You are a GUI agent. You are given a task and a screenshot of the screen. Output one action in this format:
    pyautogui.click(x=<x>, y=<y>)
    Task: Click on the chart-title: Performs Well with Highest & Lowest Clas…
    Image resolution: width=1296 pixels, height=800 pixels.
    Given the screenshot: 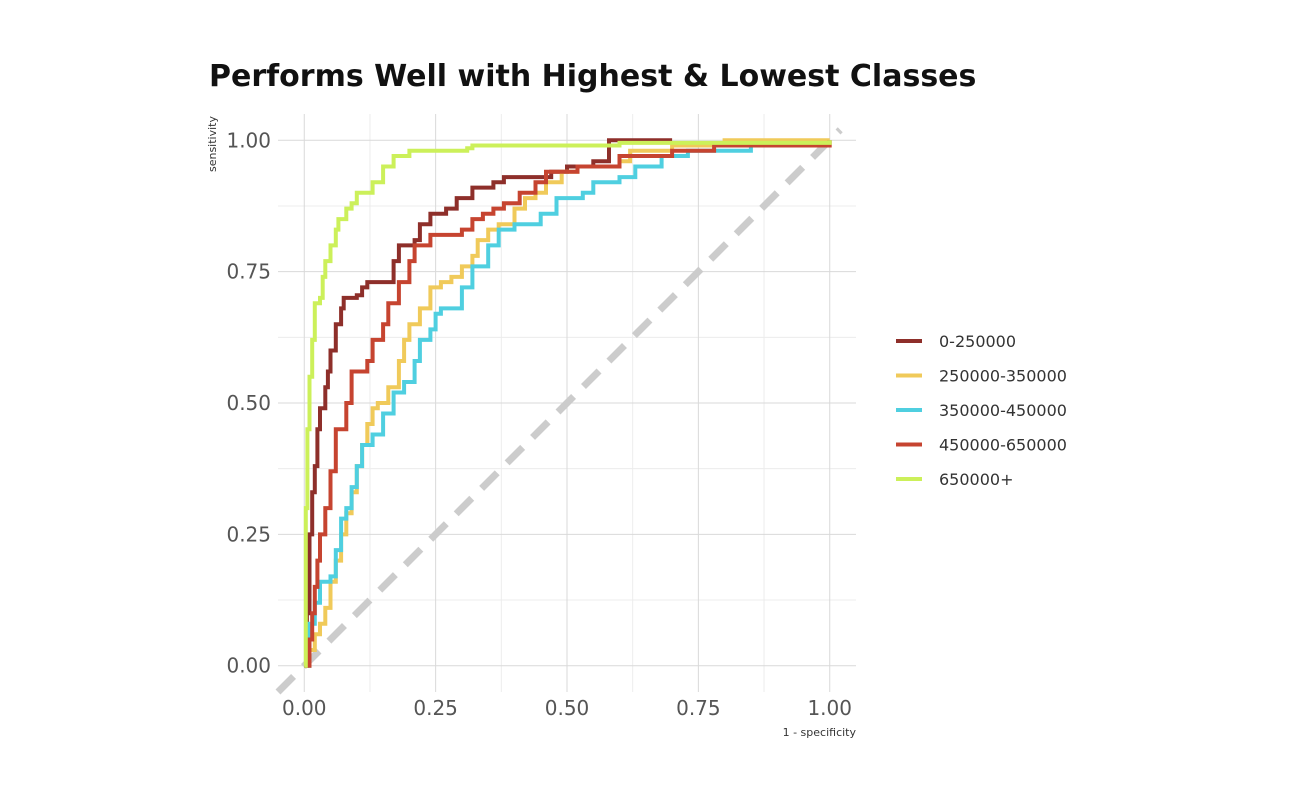 What is the action you would take?
    pyautogui.click(x=592, y=76)
    